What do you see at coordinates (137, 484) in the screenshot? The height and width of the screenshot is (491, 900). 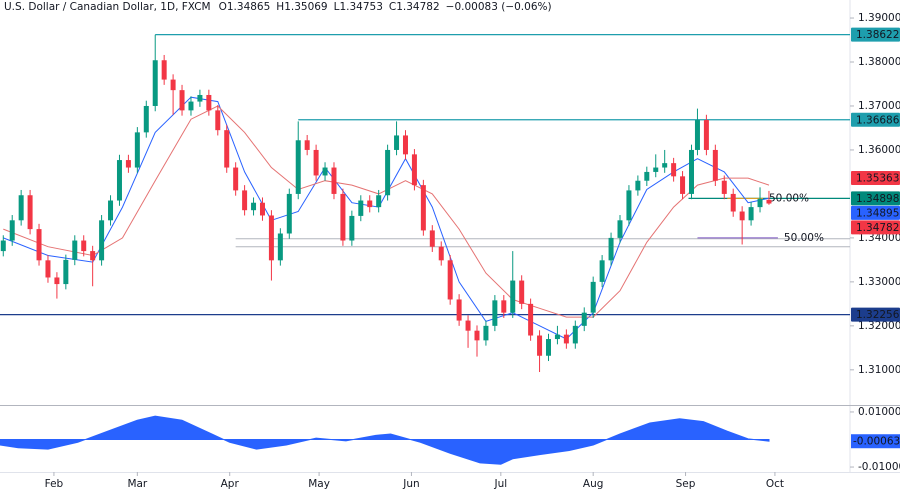 I see `x-tick-label: Mar` at bounding box center [137, 484].